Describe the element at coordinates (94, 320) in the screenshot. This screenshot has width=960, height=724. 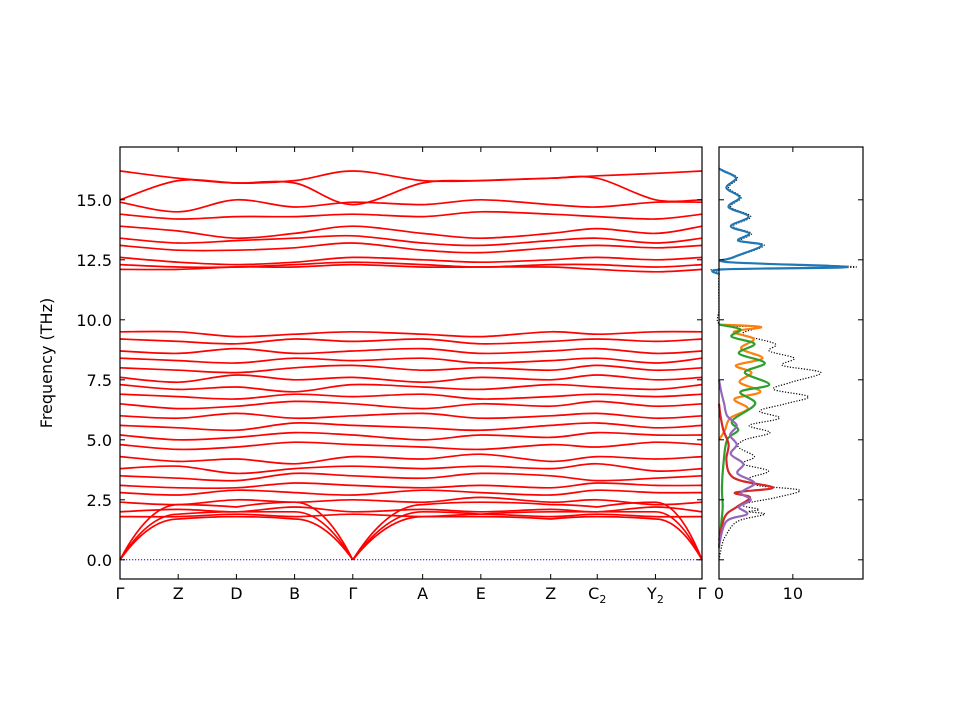
I see `y-tick-label: 10.0` at that location.